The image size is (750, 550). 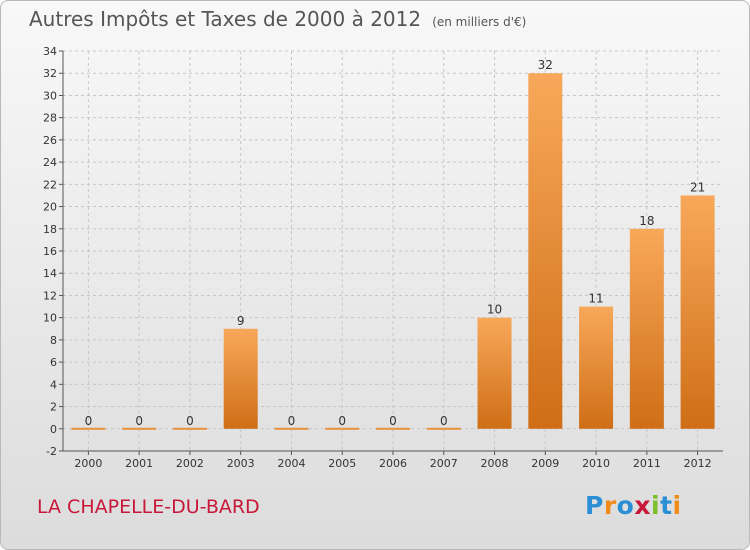 I want to click on y-tick-label: 22, so click(x=50, y=184).